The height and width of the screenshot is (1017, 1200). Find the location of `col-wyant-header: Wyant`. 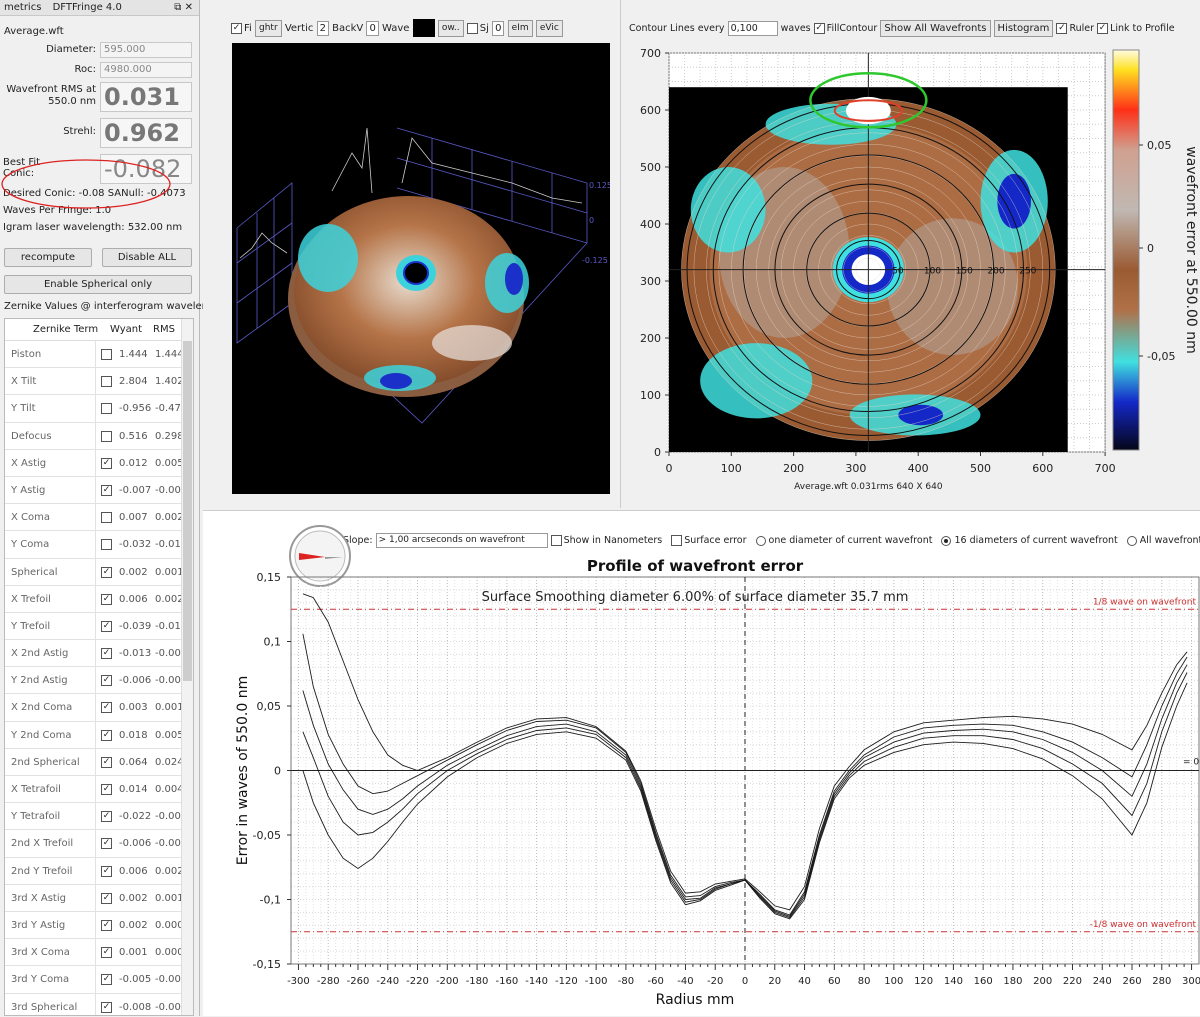

col-wyant-header: Wyant is located at coordinates (126, 329).